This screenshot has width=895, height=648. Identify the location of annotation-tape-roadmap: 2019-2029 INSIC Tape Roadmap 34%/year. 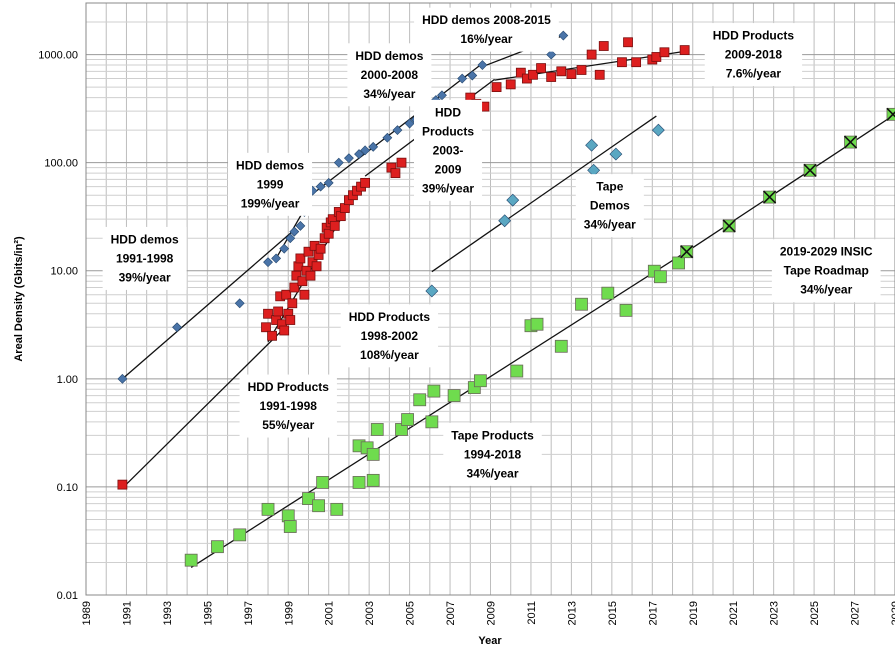
(826, 271).